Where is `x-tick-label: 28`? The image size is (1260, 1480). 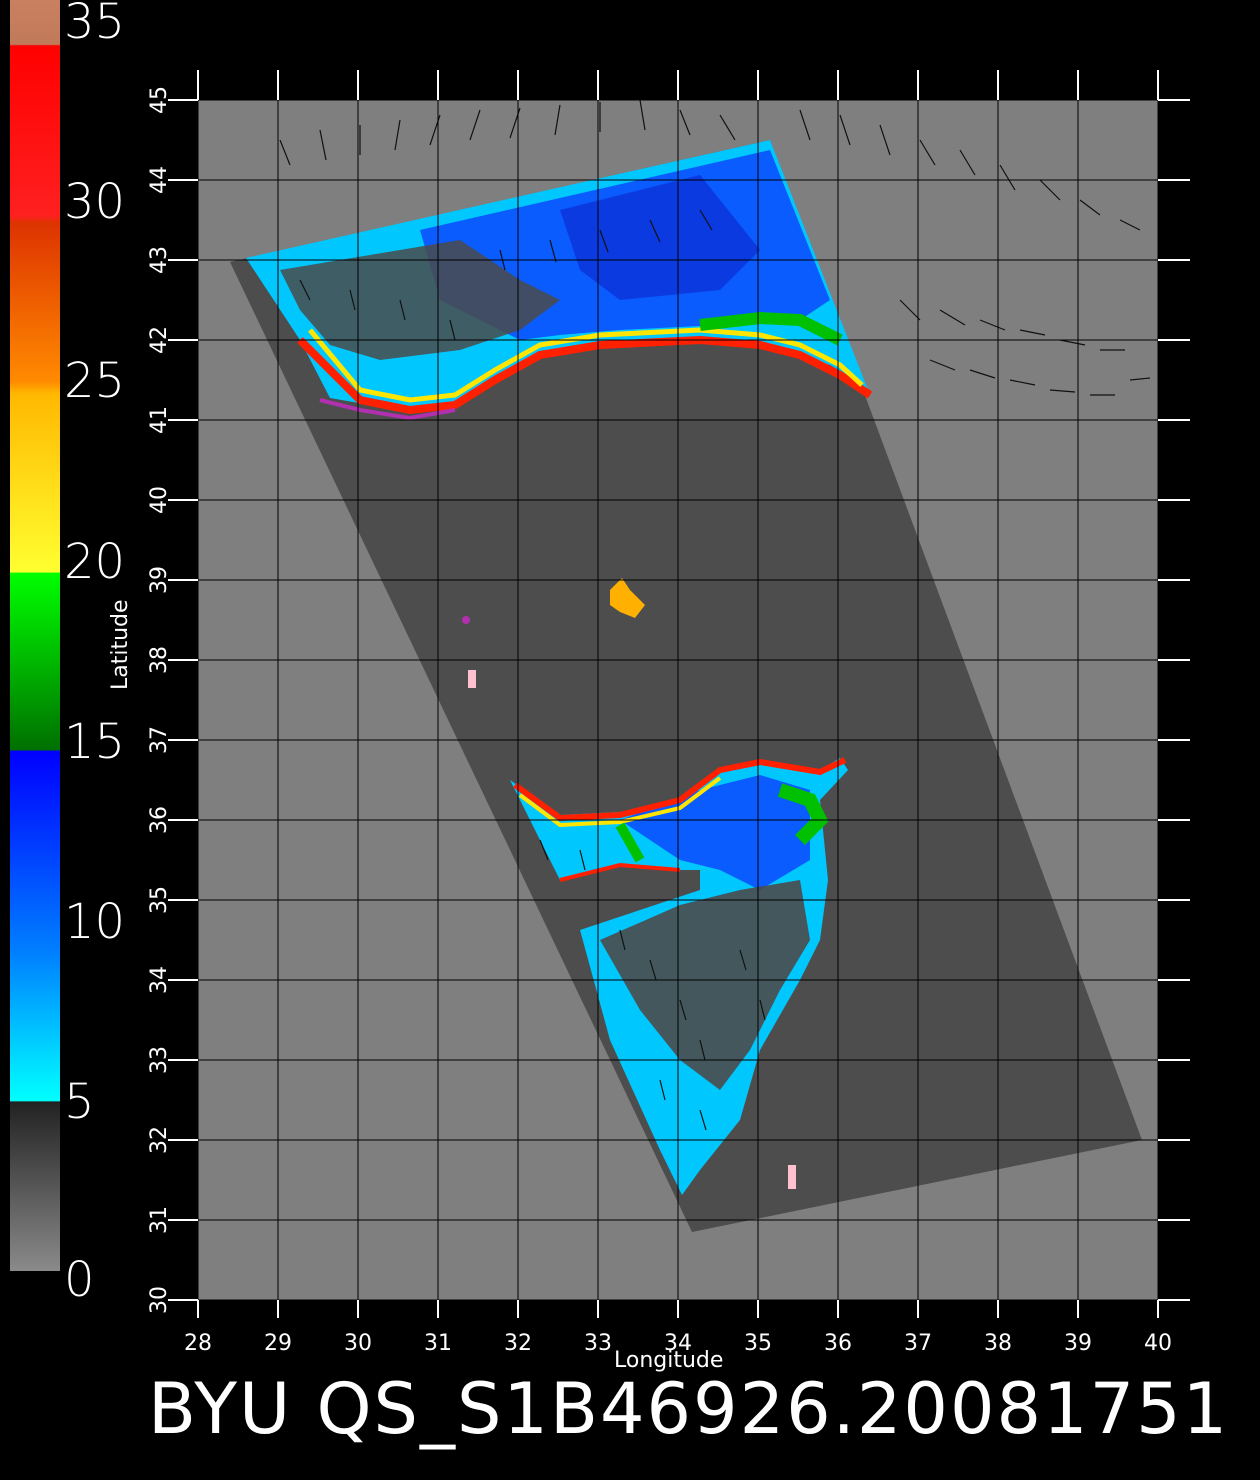
x-tick-label: 28 is located at coordinates (198, 1343).